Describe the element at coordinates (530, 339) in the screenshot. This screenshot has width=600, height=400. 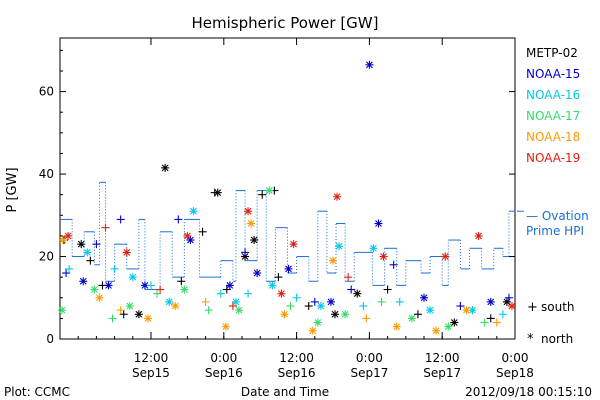
I see `north-marker-symbol: *` at that location.